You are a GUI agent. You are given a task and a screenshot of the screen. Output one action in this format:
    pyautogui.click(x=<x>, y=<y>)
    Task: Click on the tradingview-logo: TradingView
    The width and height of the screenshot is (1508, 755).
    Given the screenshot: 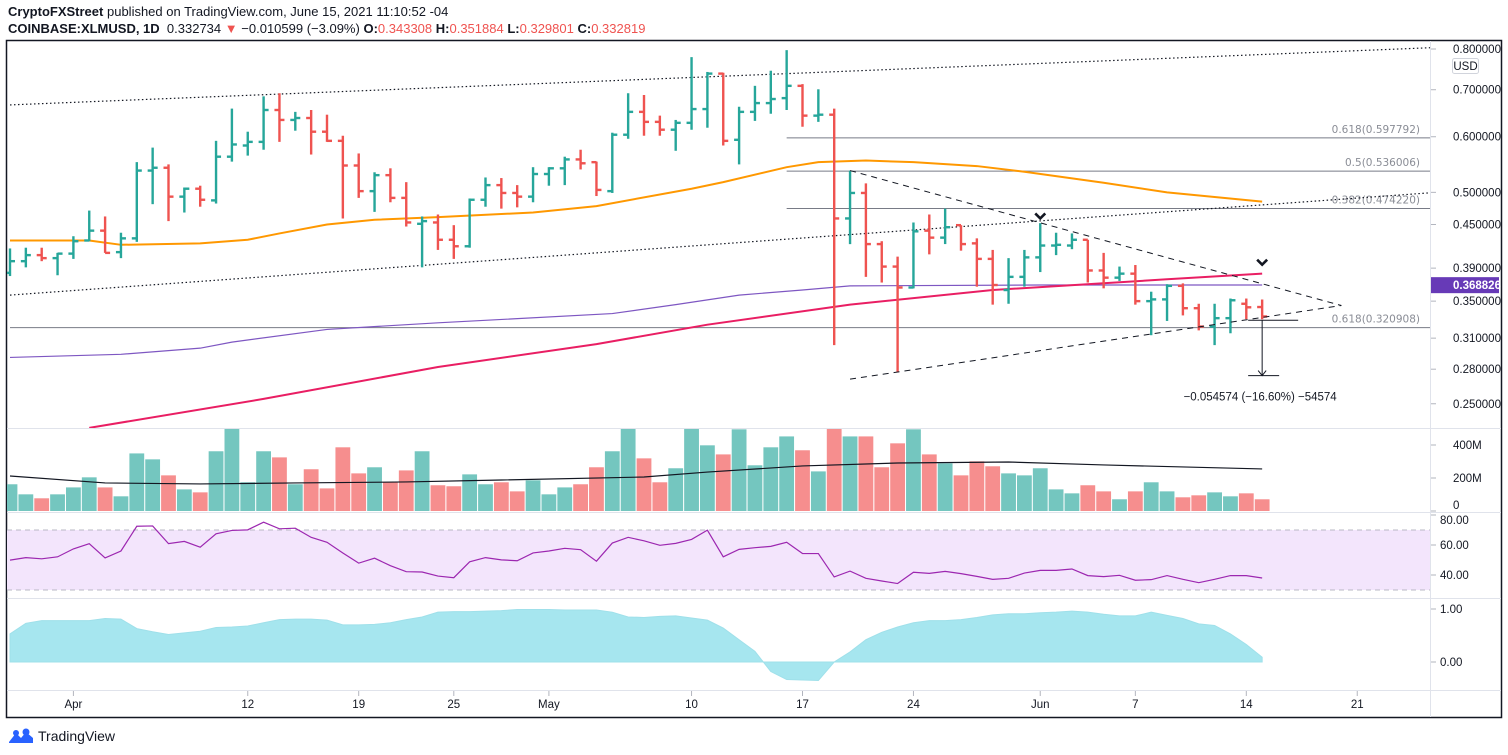 What is the action you would take?
    pyautogui.click(x=61, y=736)
    